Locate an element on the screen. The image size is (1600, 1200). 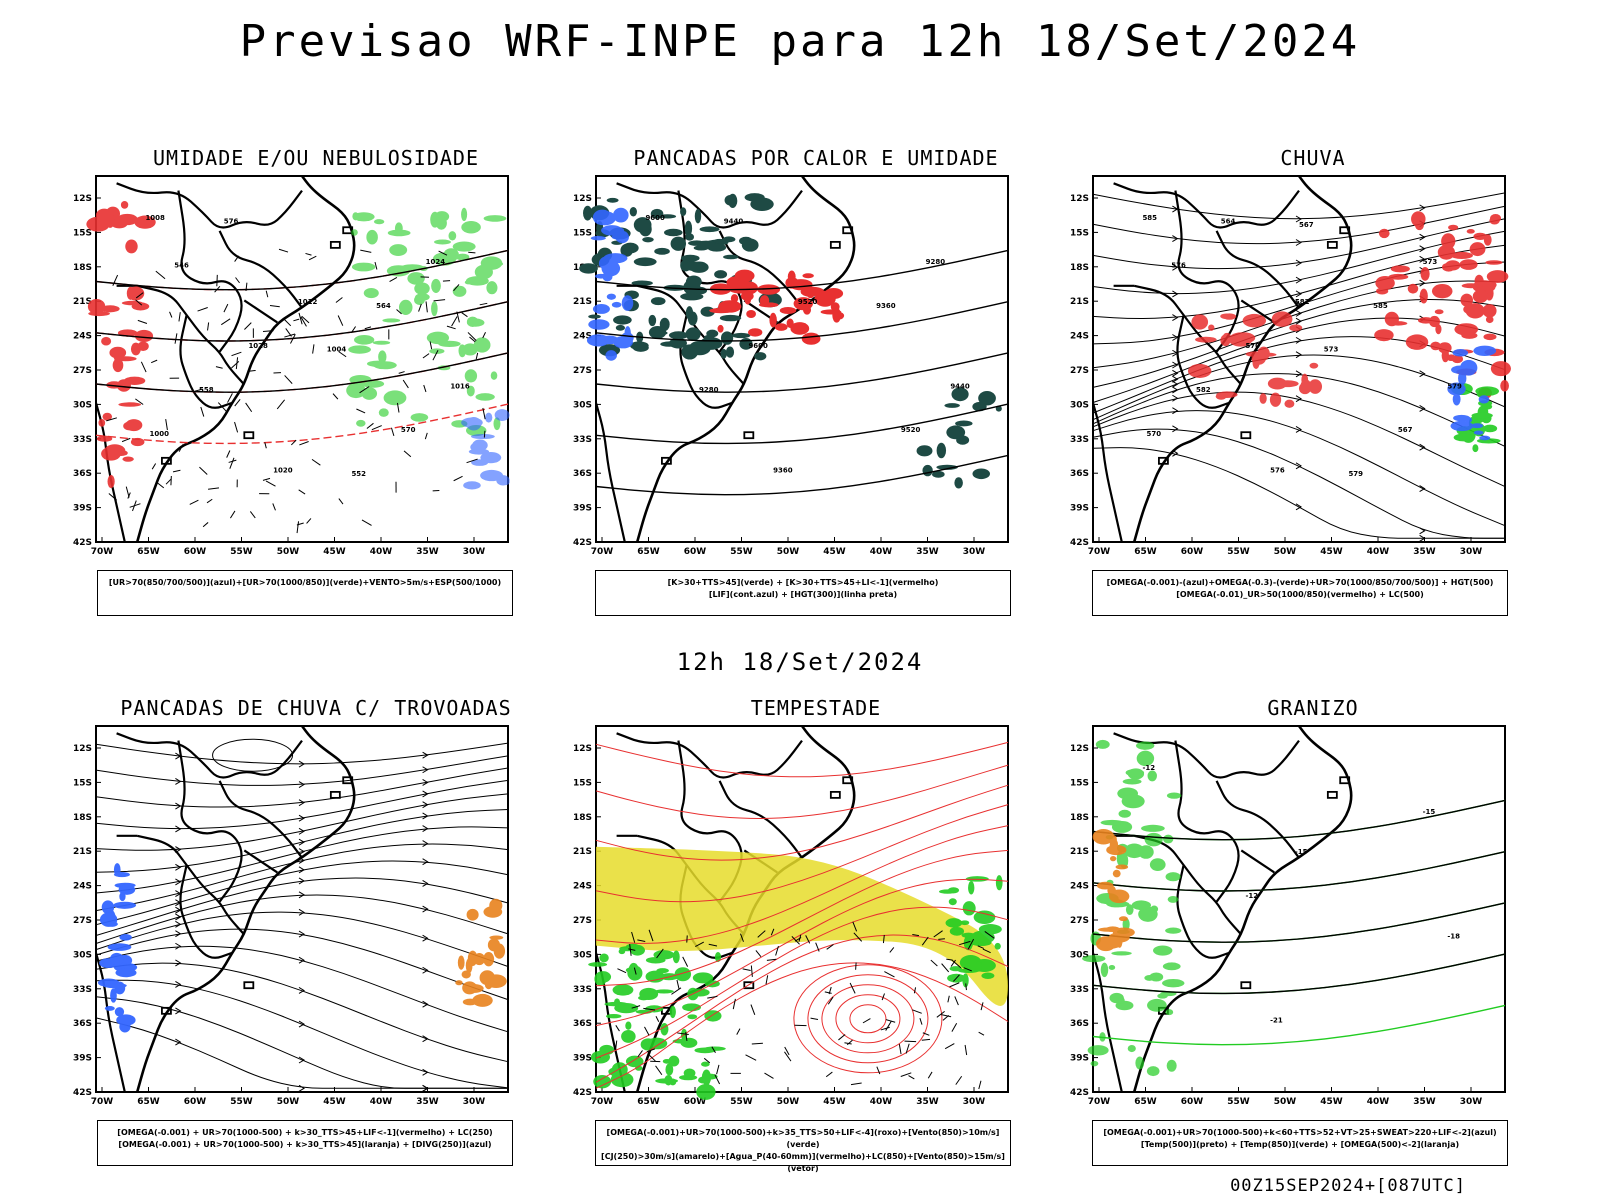
contour-label: 582 is located at coordinates (1302, 302).